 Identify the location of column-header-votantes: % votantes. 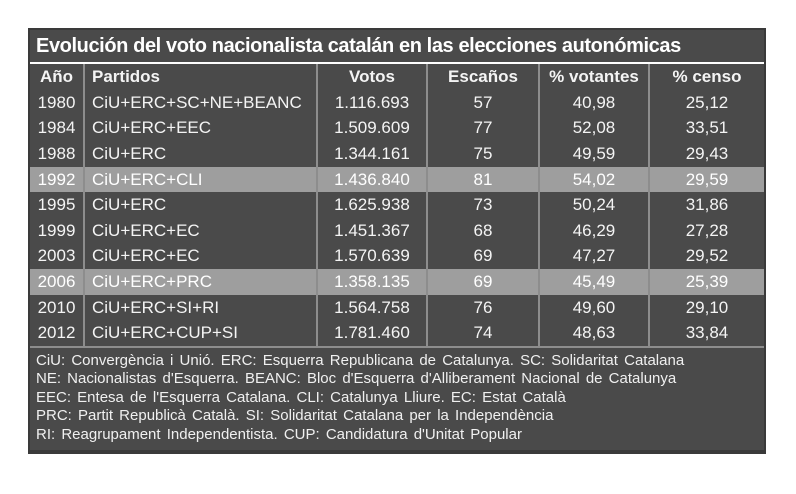
(593, 77).